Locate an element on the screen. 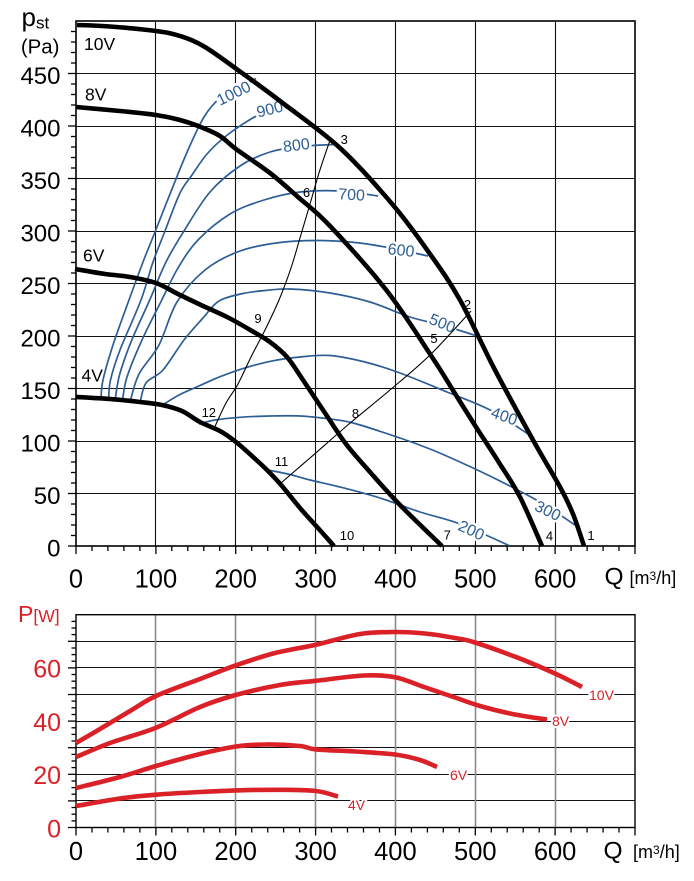 The image size is (694, 881). svg-text: 350 is located at coordinates (40, 181).